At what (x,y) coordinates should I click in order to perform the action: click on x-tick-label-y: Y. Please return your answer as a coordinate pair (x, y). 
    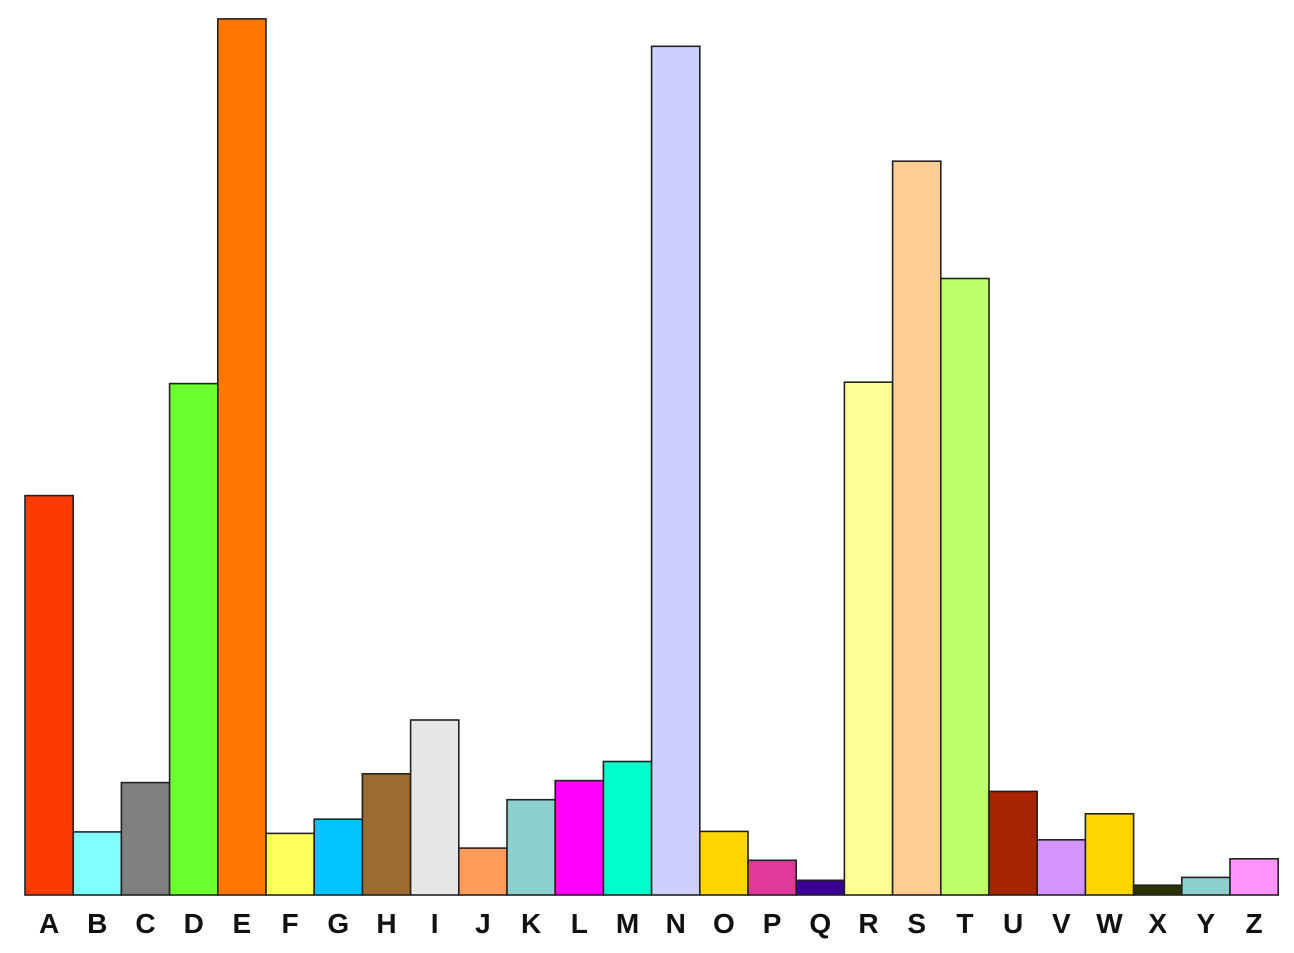
    Looking at the image, I should click on (1206, 923).